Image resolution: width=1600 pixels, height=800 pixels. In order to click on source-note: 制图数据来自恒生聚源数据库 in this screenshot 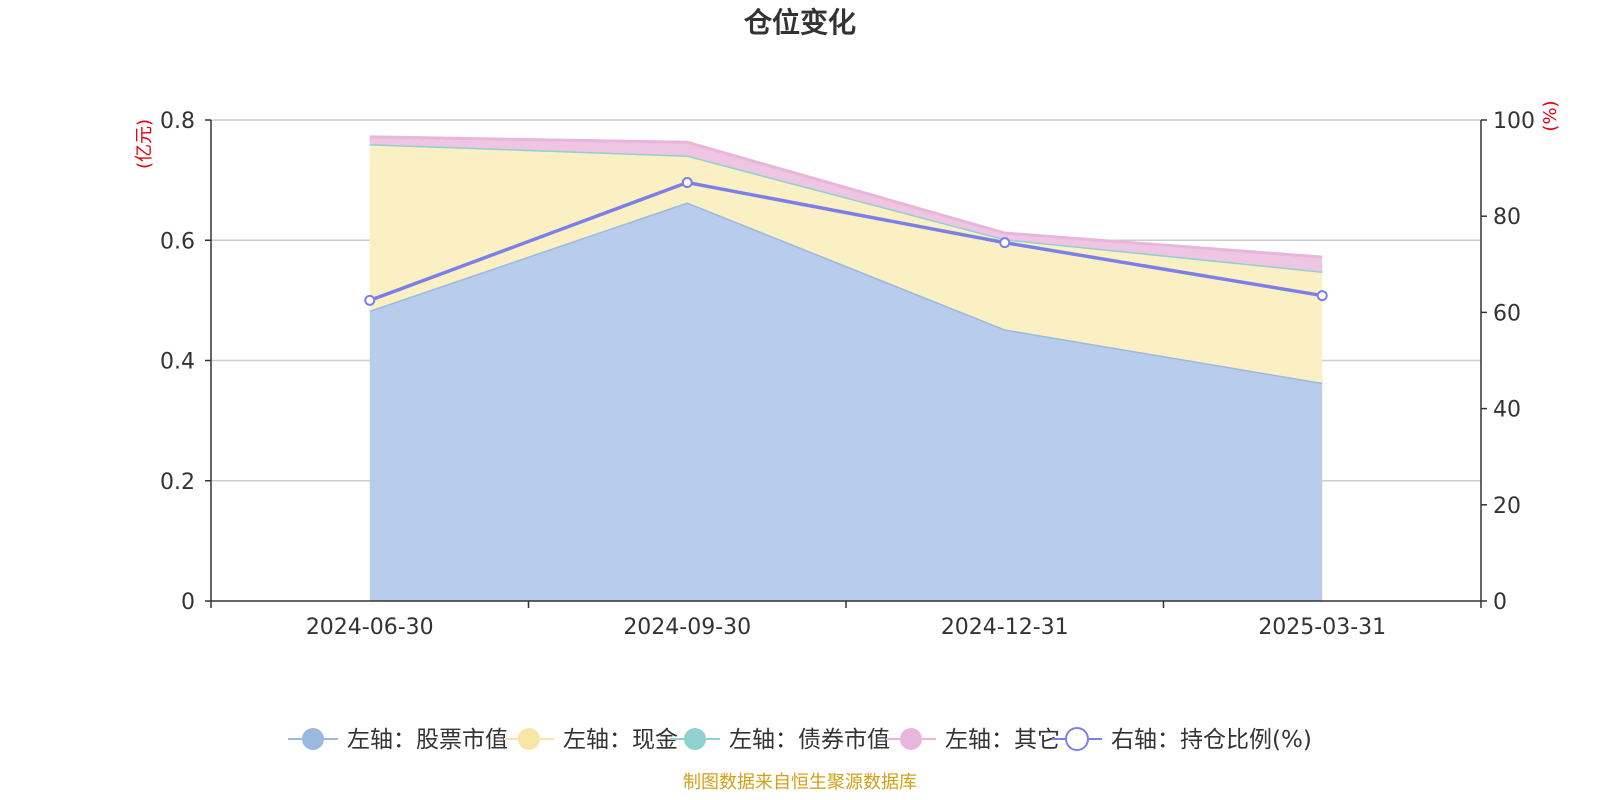, I will do `click(800, 782)`.